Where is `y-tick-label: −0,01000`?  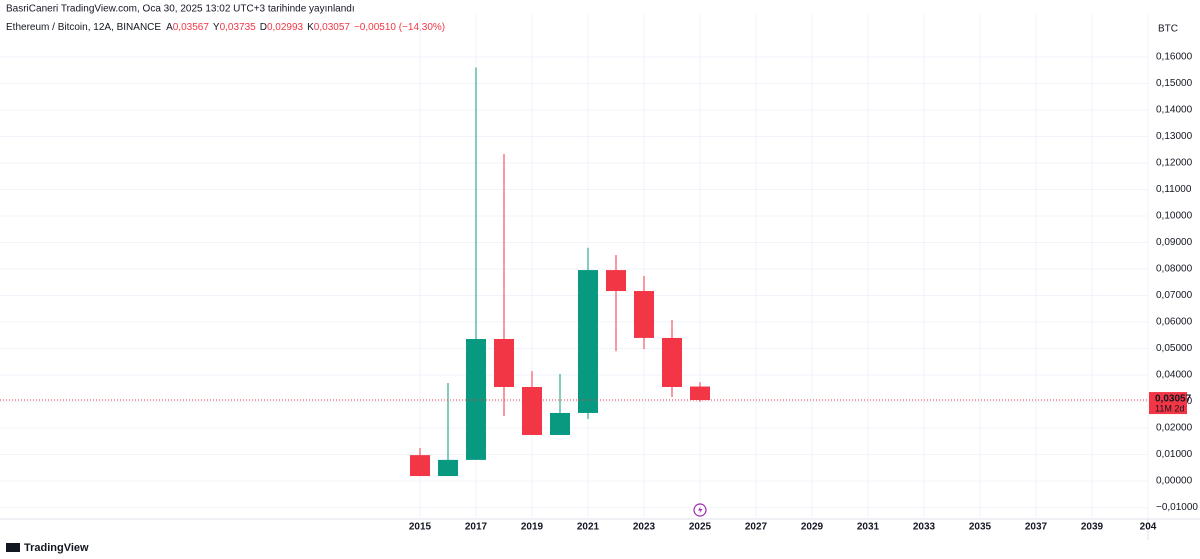 y-tick-label: −0,01000 is located at coordinates (1177, 507).